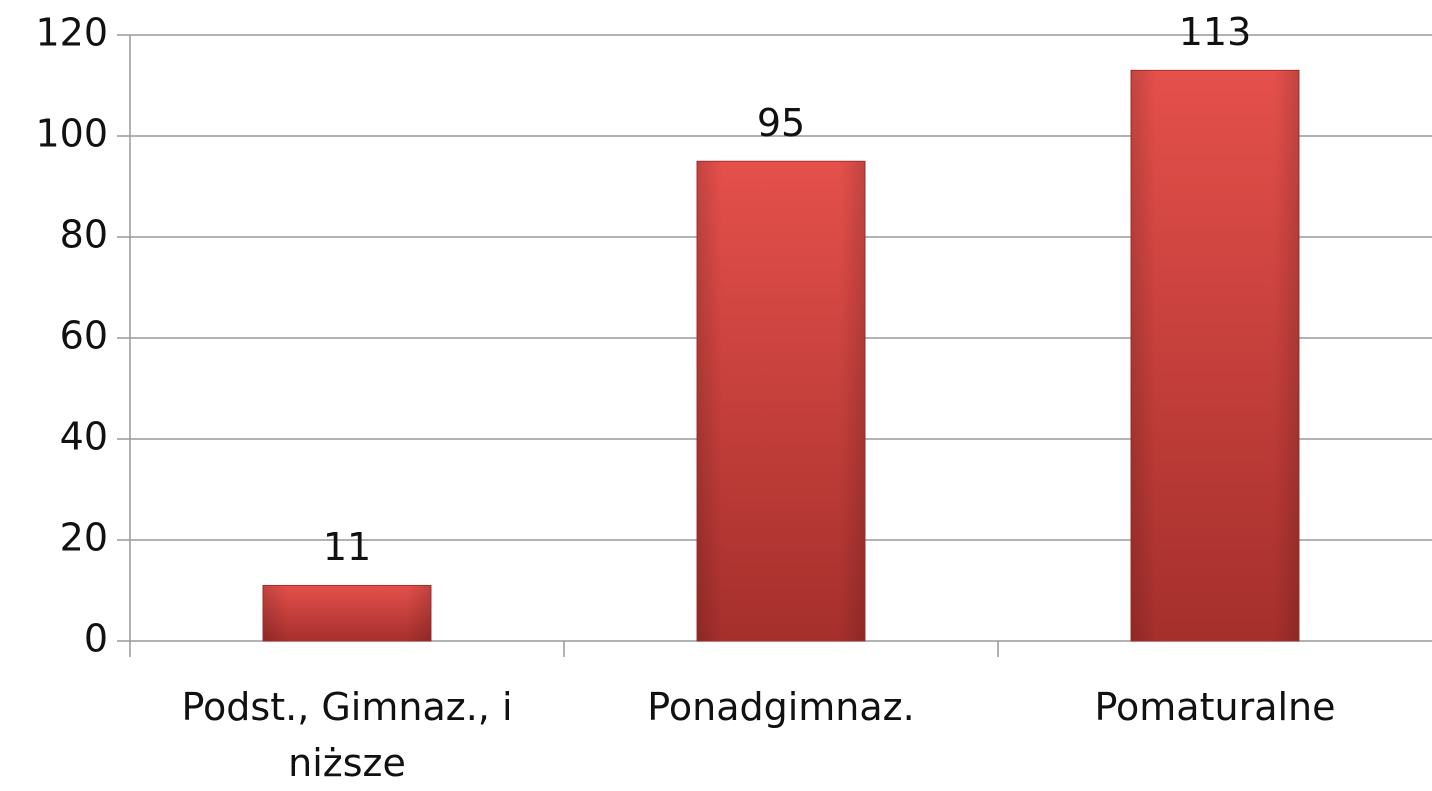 The height and width of the screenshot is (791, 1432). I want to click on y-tick-label: 100, so click(71, 134).